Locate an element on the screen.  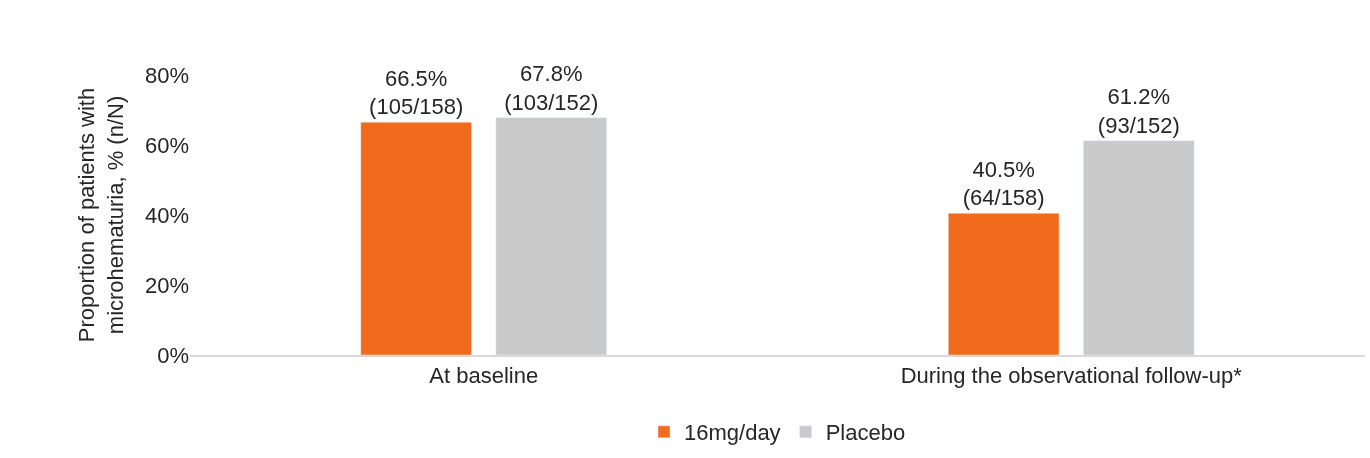
y-tick-label: 20% is located at coordinates (166, 285).